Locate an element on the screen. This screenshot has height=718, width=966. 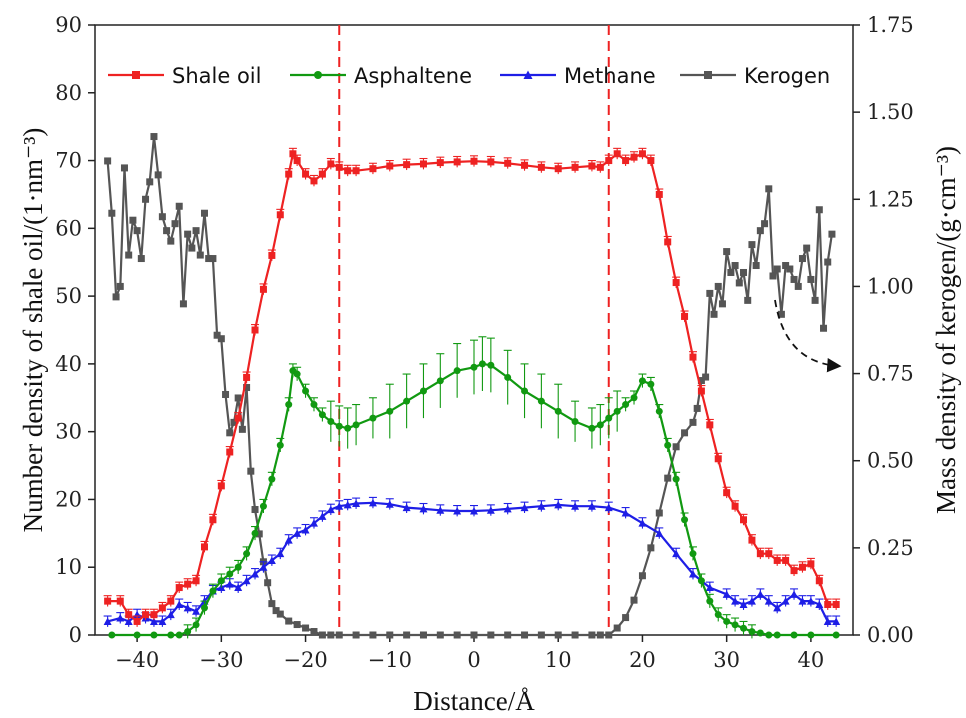
x-tick-label: −30 is located at coordinates (221, 660).